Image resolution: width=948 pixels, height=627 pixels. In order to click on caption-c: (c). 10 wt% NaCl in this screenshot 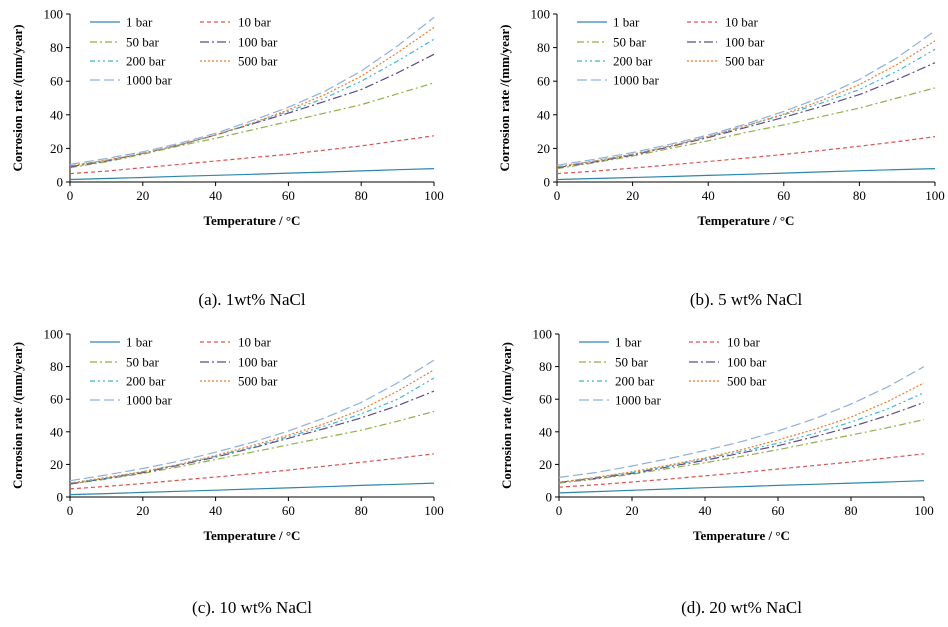, I will do `click(252, 607)`.